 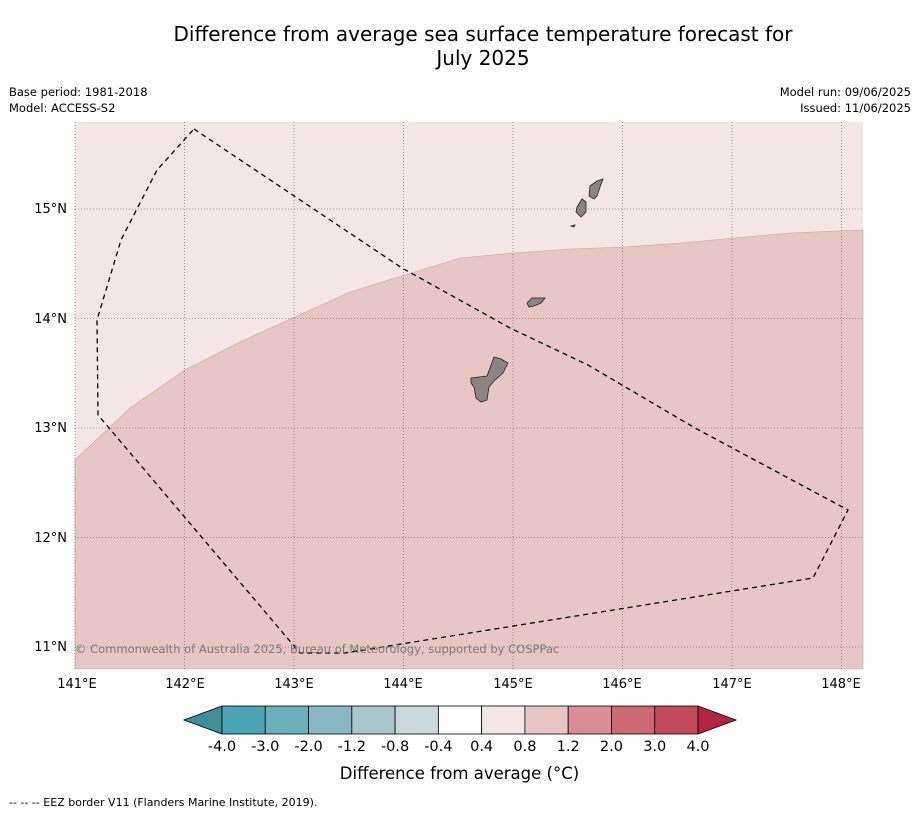 I want to click on lat-tick-label: 14°N, so click(x=50, y=319).